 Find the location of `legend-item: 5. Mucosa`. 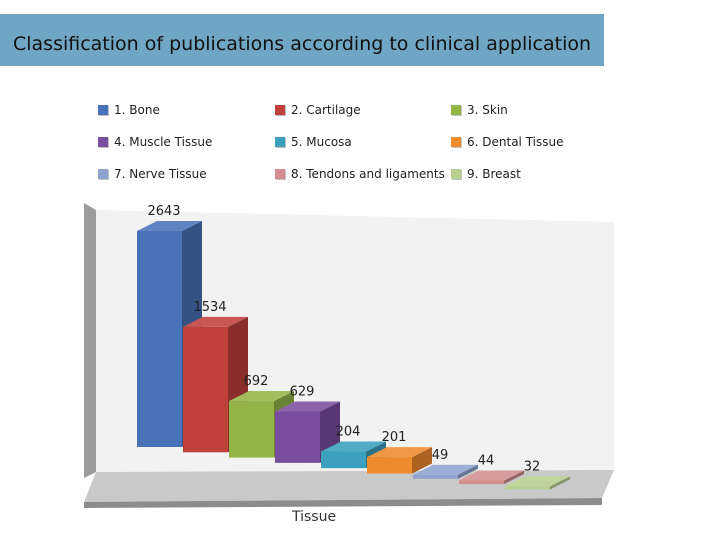

legend-item: 5. Mucosa is located at coordinates (313, 142).